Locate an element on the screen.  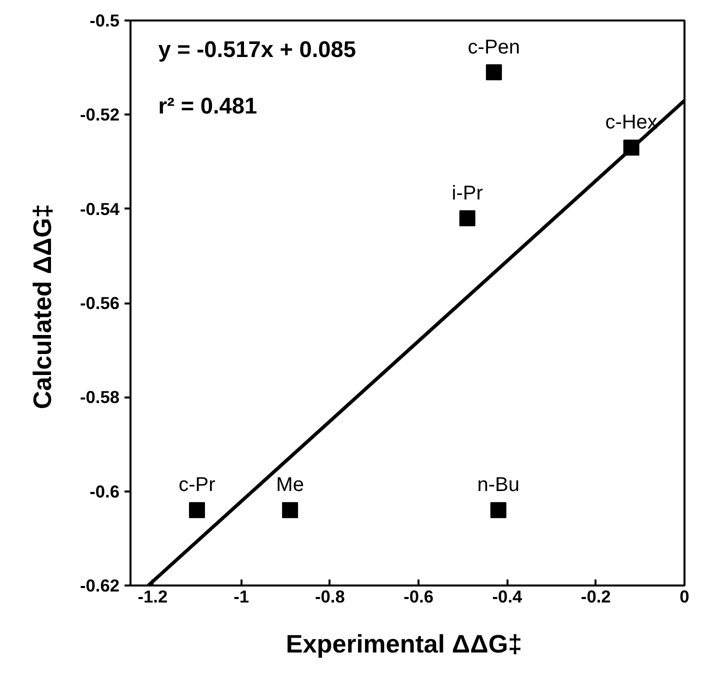
y-tick-label: -0.58 is located at coordinates (100, 397).